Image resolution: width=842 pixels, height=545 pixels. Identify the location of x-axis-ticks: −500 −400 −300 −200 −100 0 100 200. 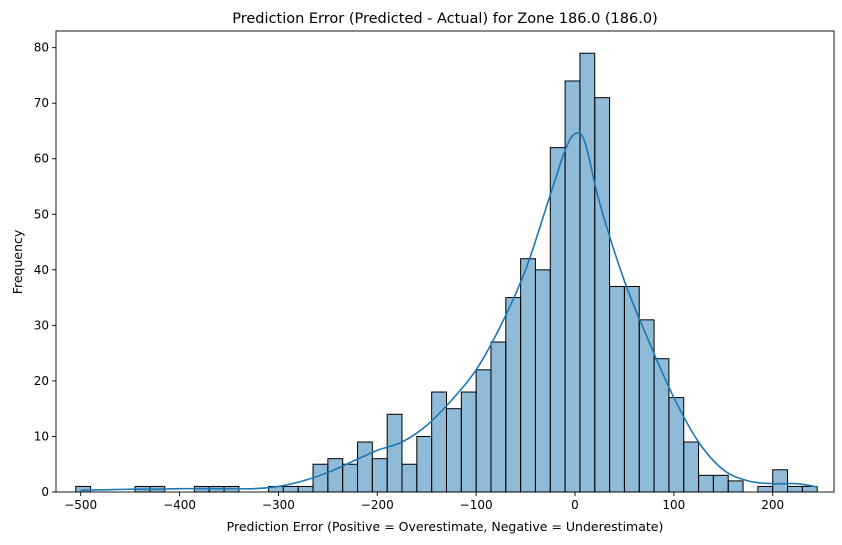
(424, 502).